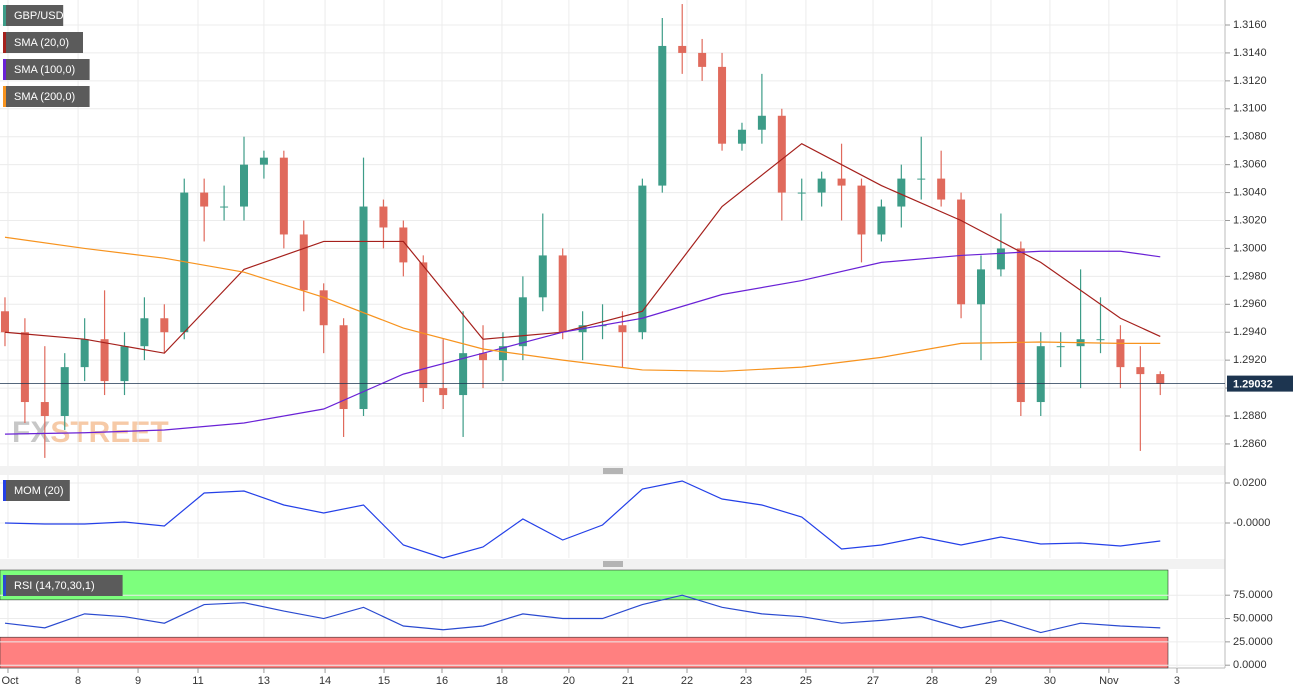 This screenshot has width=1297, height=693. Describe the element at coordinates (9, 681) in the screenshot. I see `x-tick-label: Oct` at that location.